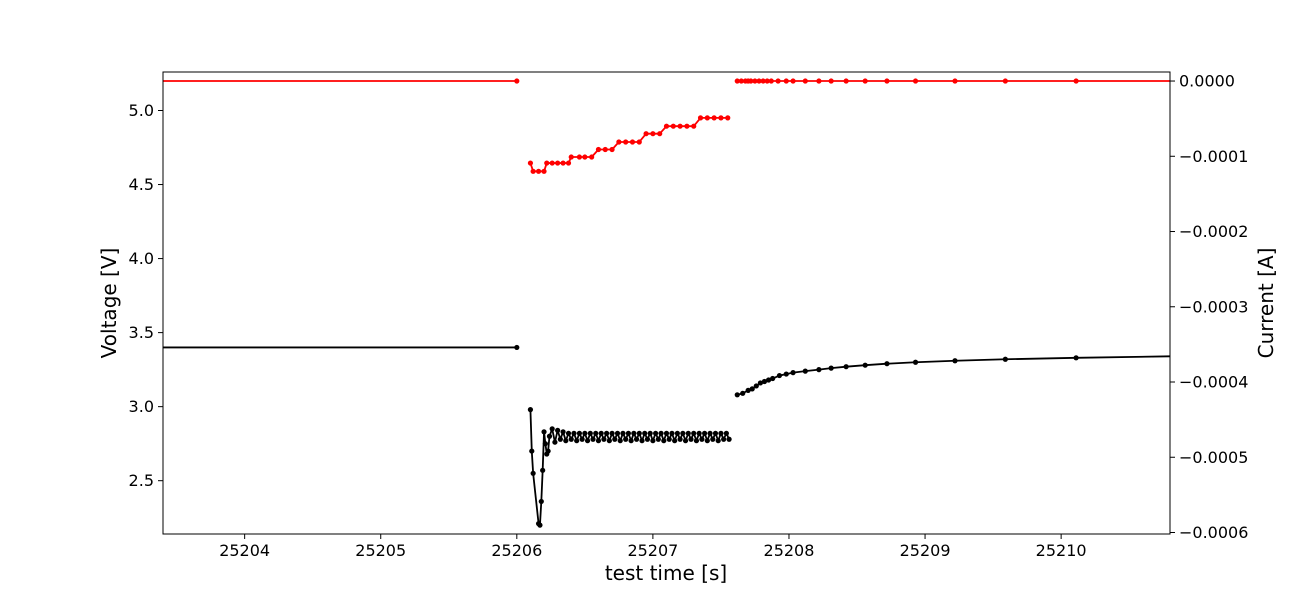 This screenshot has width=1300, height=600. I want to click on y-left-tick-label: 5.0, so click(141, 110).